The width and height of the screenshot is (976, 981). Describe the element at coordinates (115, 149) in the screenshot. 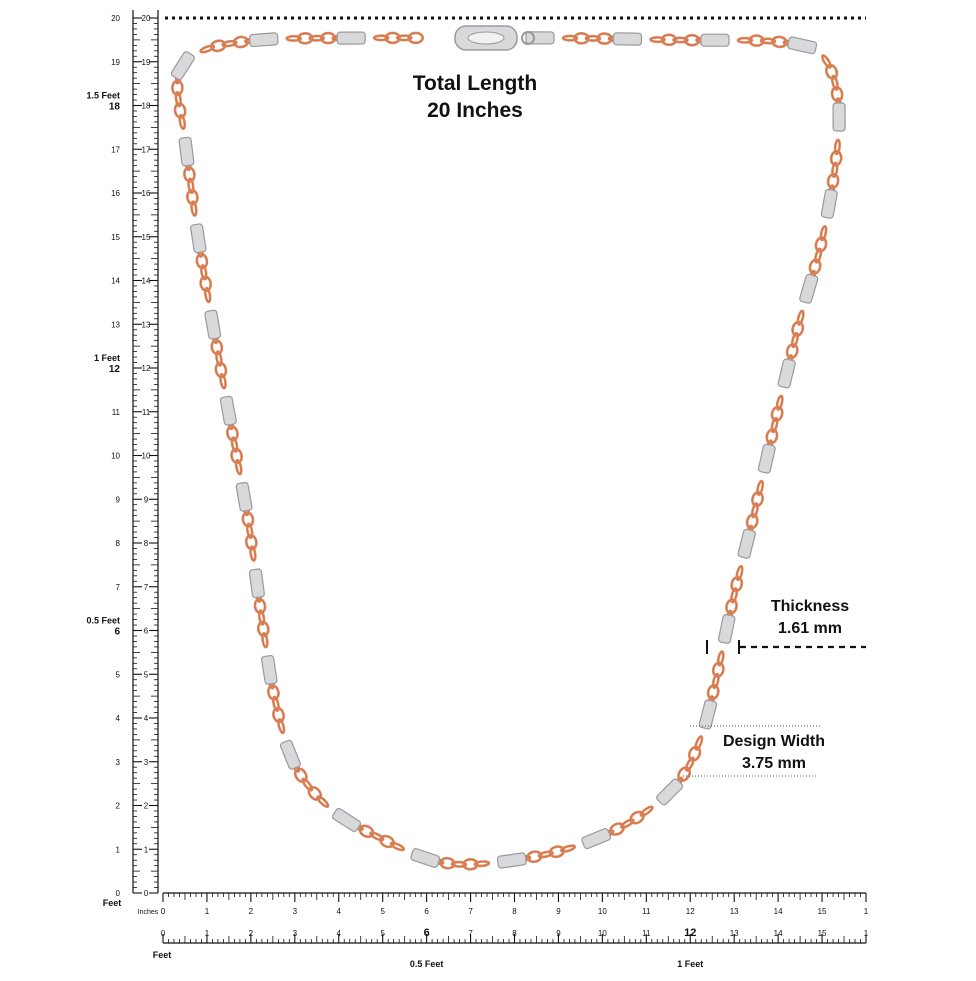

I see `v-outer-tick-label: 17` at that location.